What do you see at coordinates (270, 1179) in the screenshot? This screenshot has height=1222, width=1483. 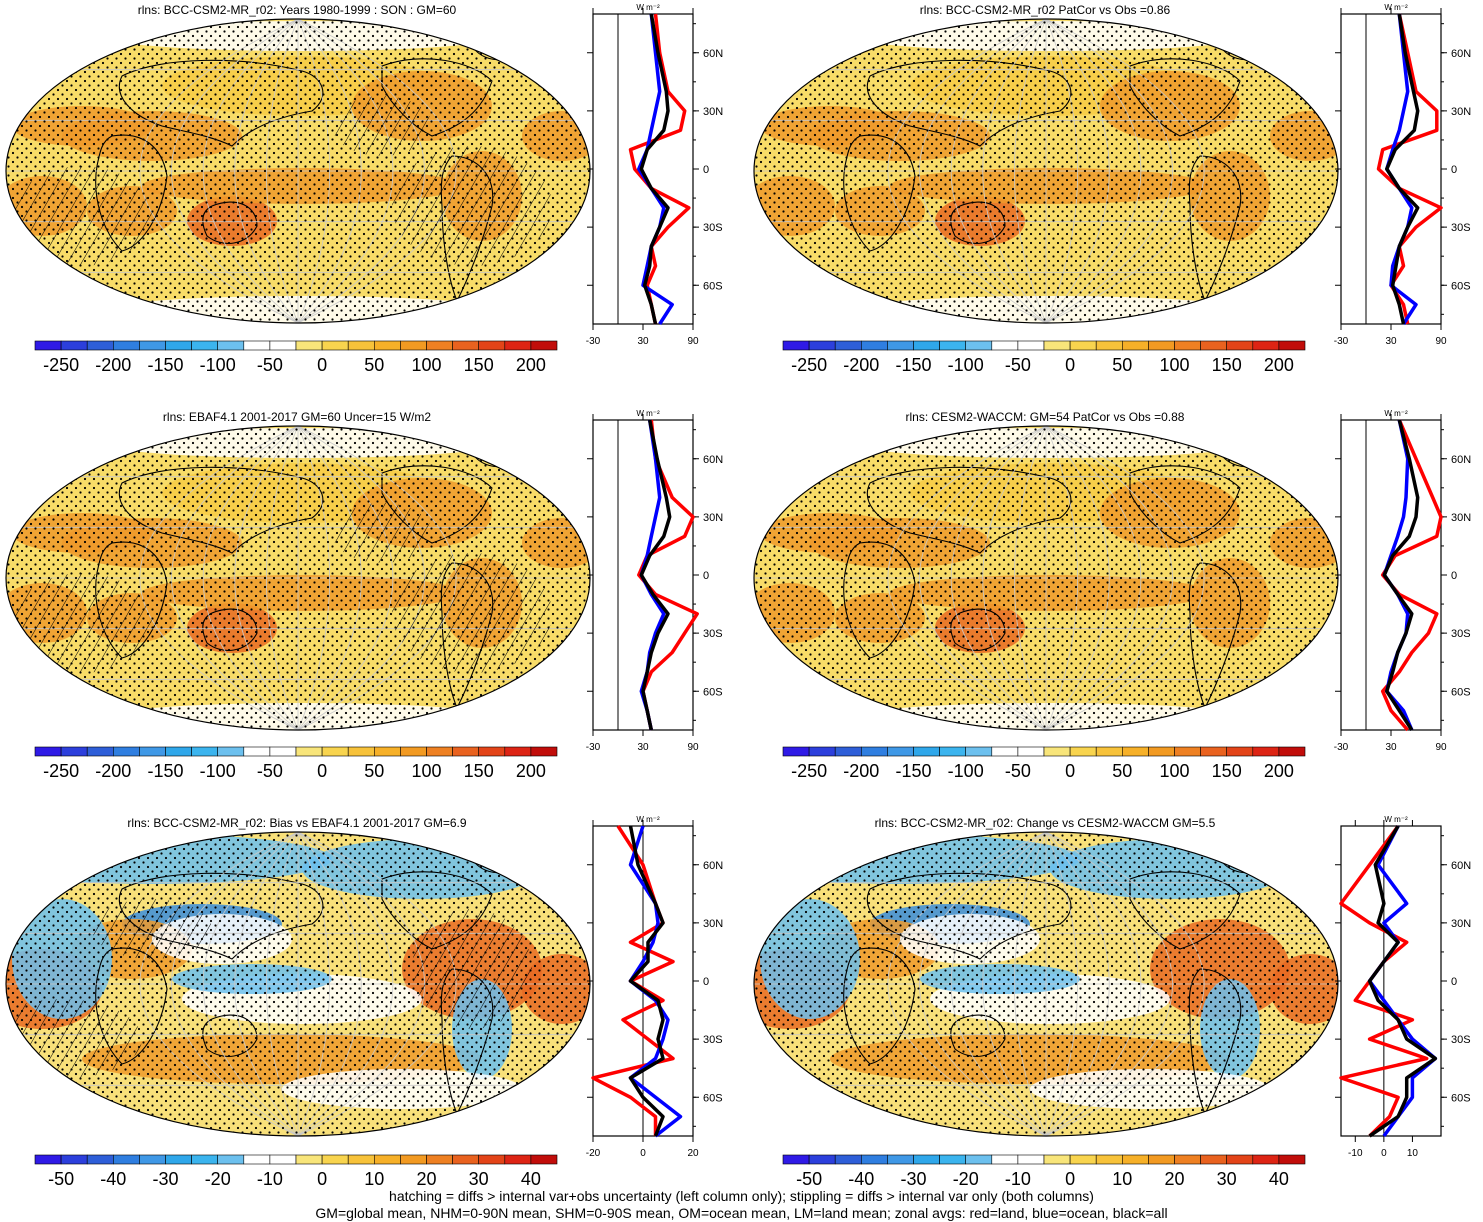 I see `colorbar-tick-label: -10` at bounding box center [270, 1179].